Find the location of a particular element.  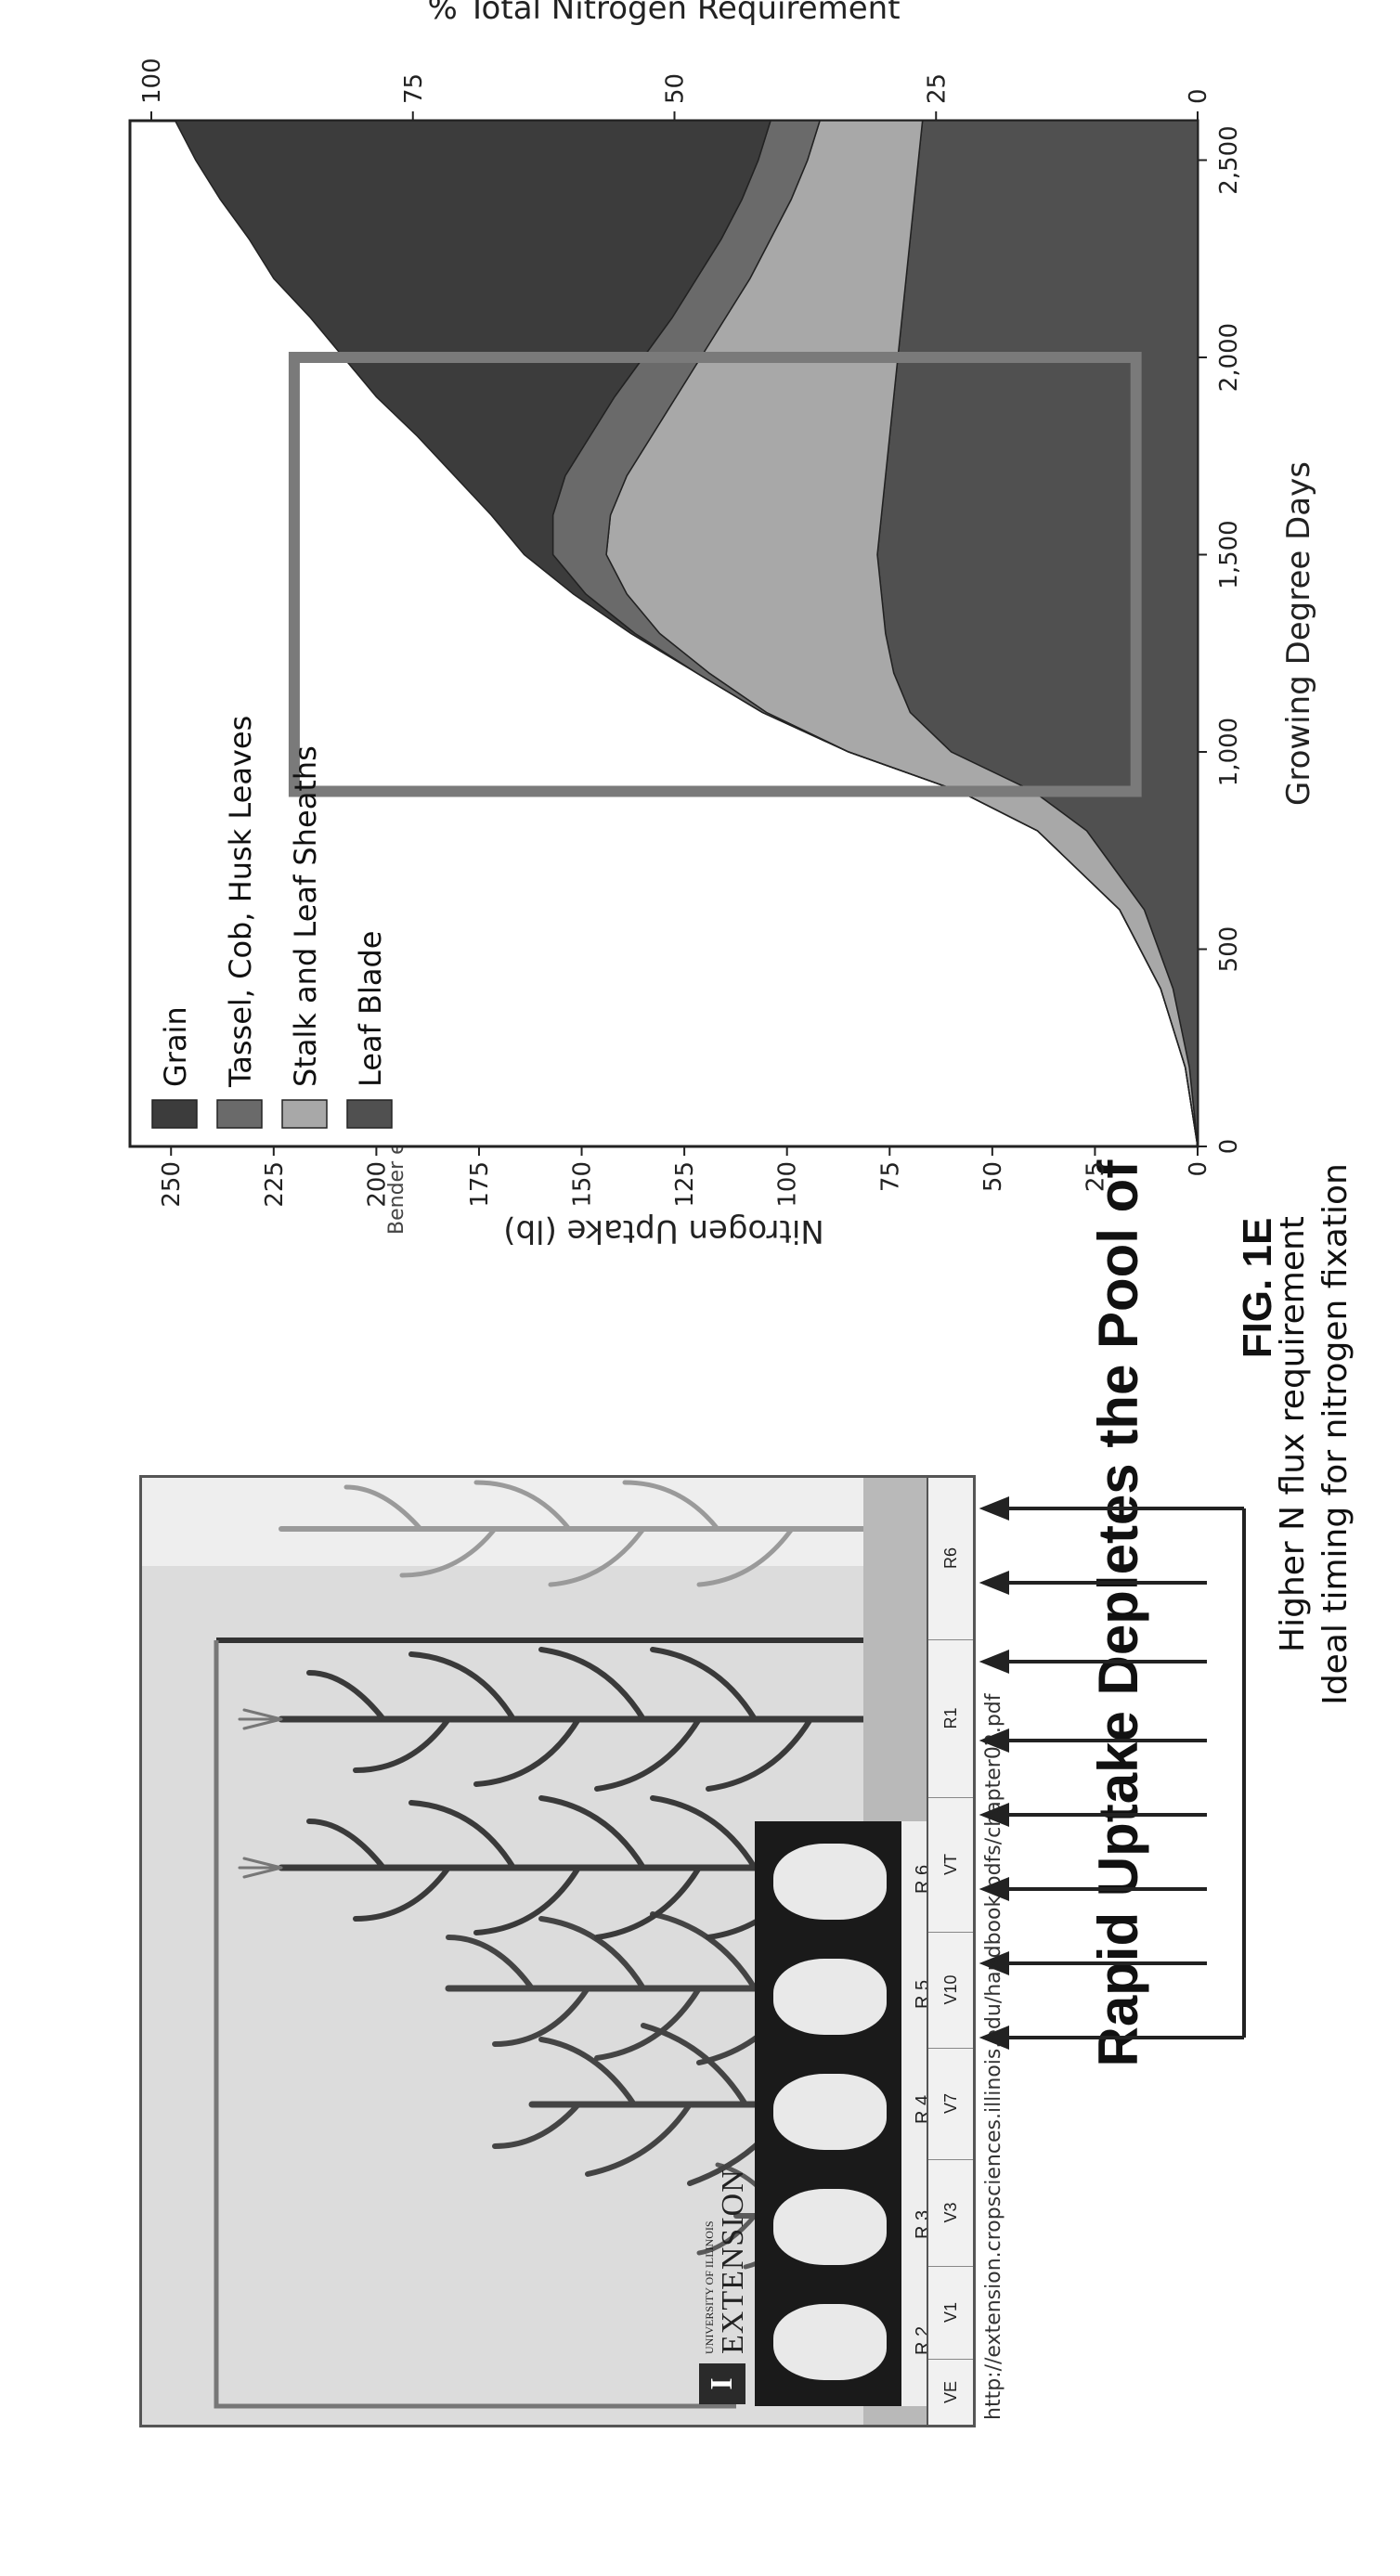

stage-cell: VE is located at coordinates (951, 2392).